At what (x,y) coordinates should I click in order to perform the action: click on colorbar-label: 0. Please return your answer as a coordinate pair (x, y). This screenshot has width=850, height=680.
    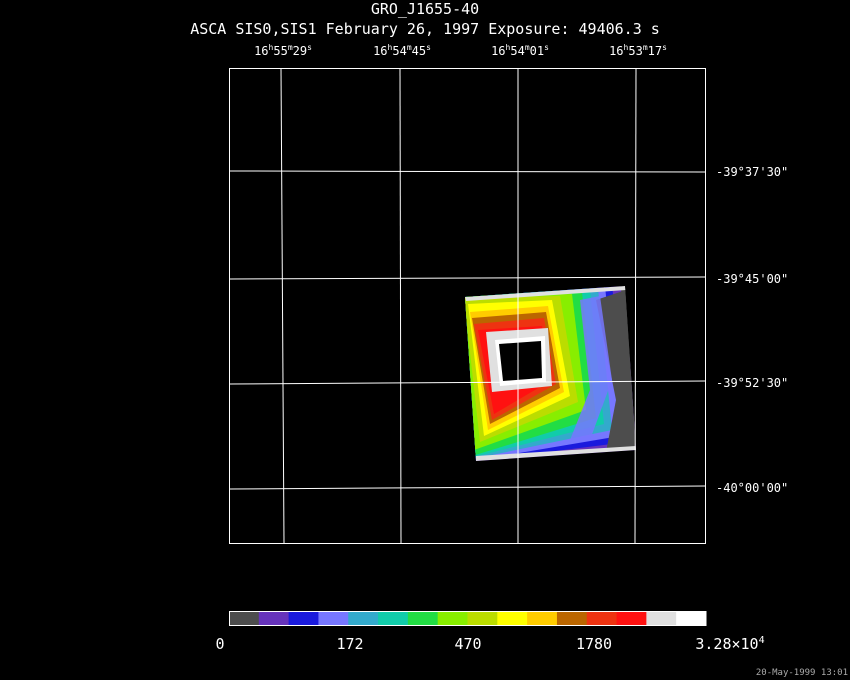
    Looking at the image, I should click on (220, 644).